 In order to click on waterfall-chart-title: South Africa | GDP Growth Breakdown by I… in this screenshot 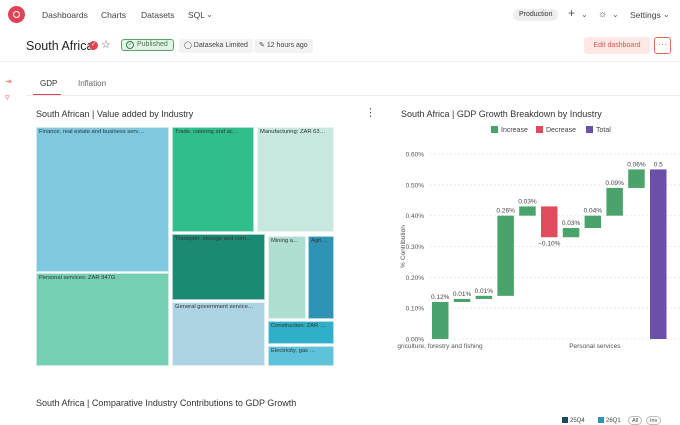, I will do `click(501, 114)`.